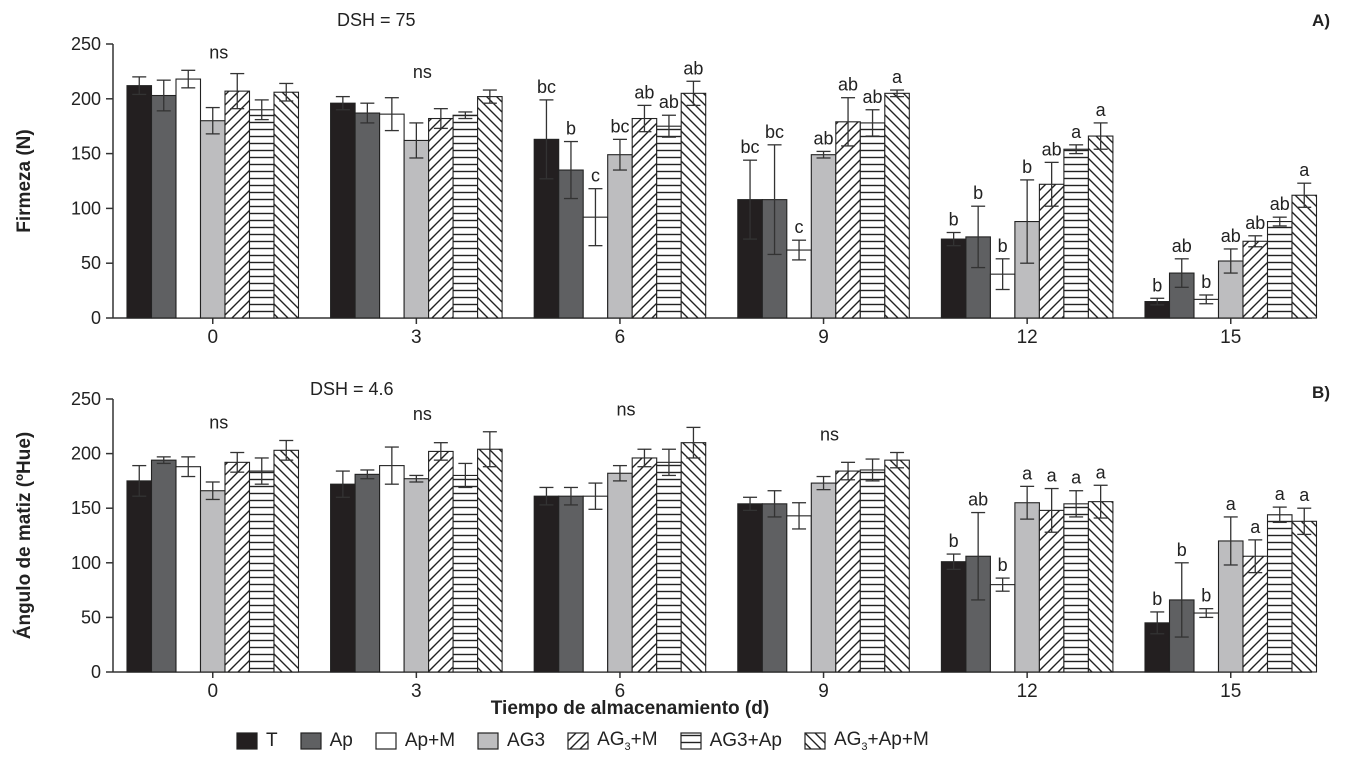 The height and width of the screenshot is (769, 1364). Describe the element at coordinates (86, 99) in the screenshot. I see `y-tick-label: 200` at that location.